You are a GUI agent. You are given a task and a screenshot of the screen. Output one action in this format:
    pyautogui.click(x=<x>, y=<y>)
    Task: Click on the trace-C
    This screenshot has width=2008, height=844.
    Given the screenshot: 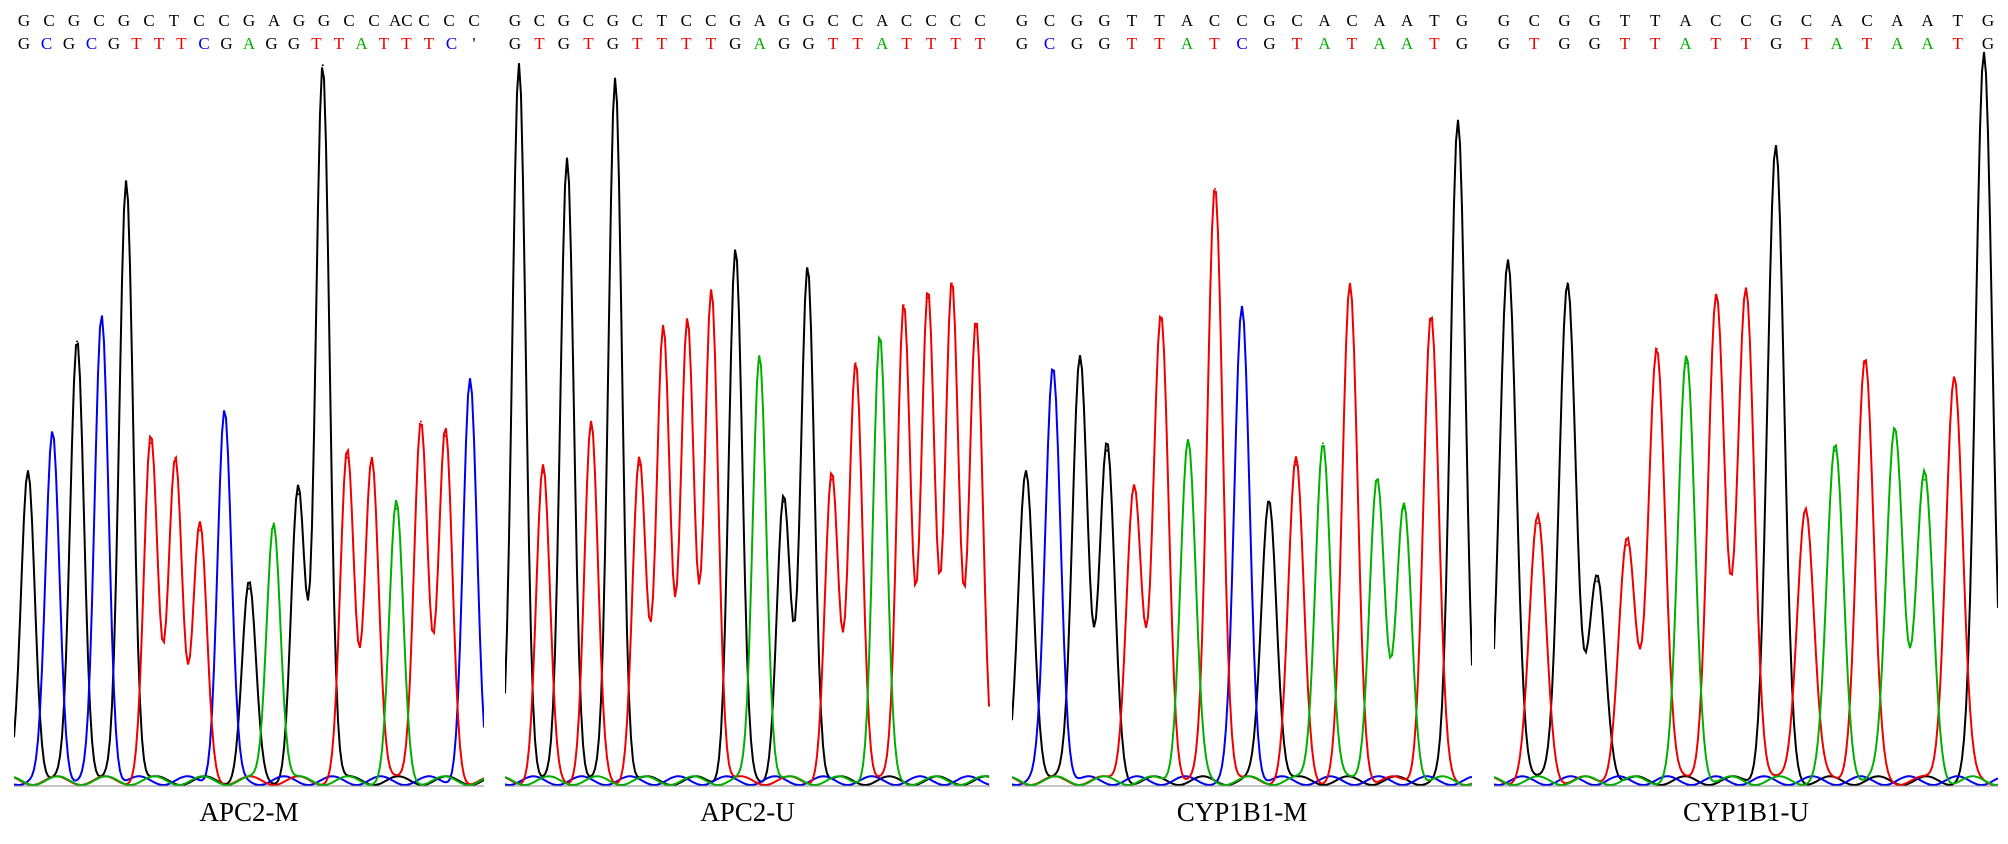 What is the action you would take?
    pyautogui.click(x=249, y=551)
    